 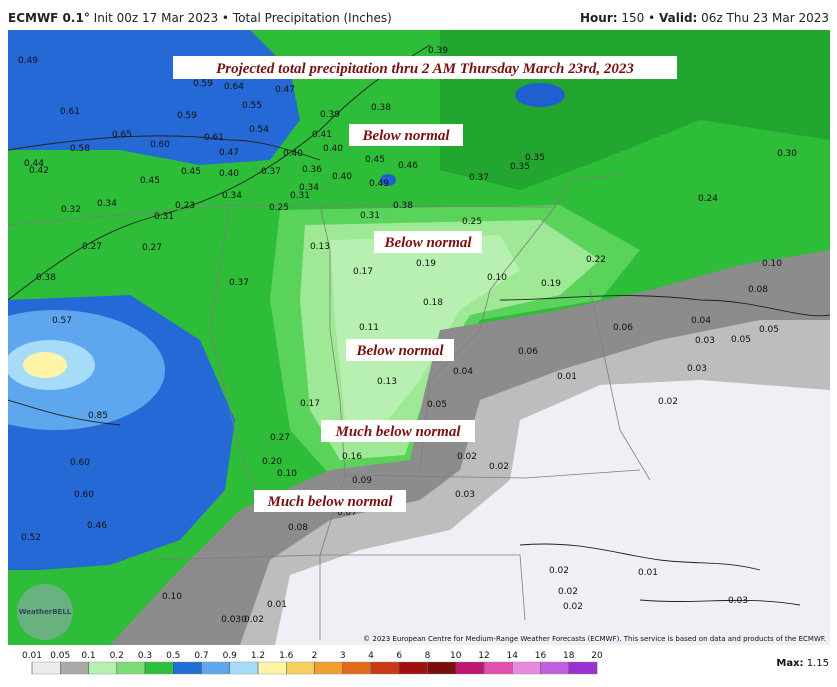 I want to click on point-value: 0.35, so click(x=520, y=167).